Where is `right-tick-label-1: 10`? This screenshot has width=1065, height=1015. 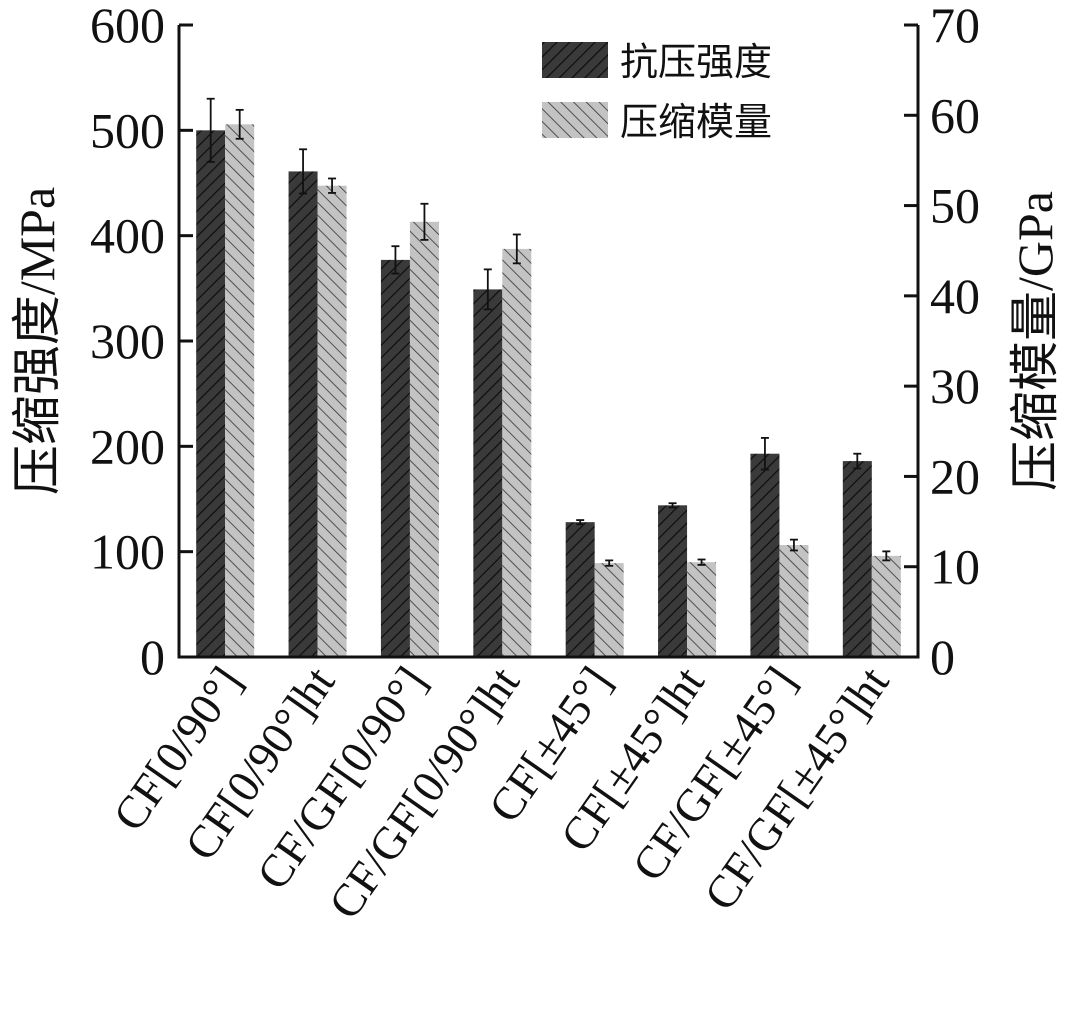
right-tick-label-1: 10 is located at coordinates (955, 567).